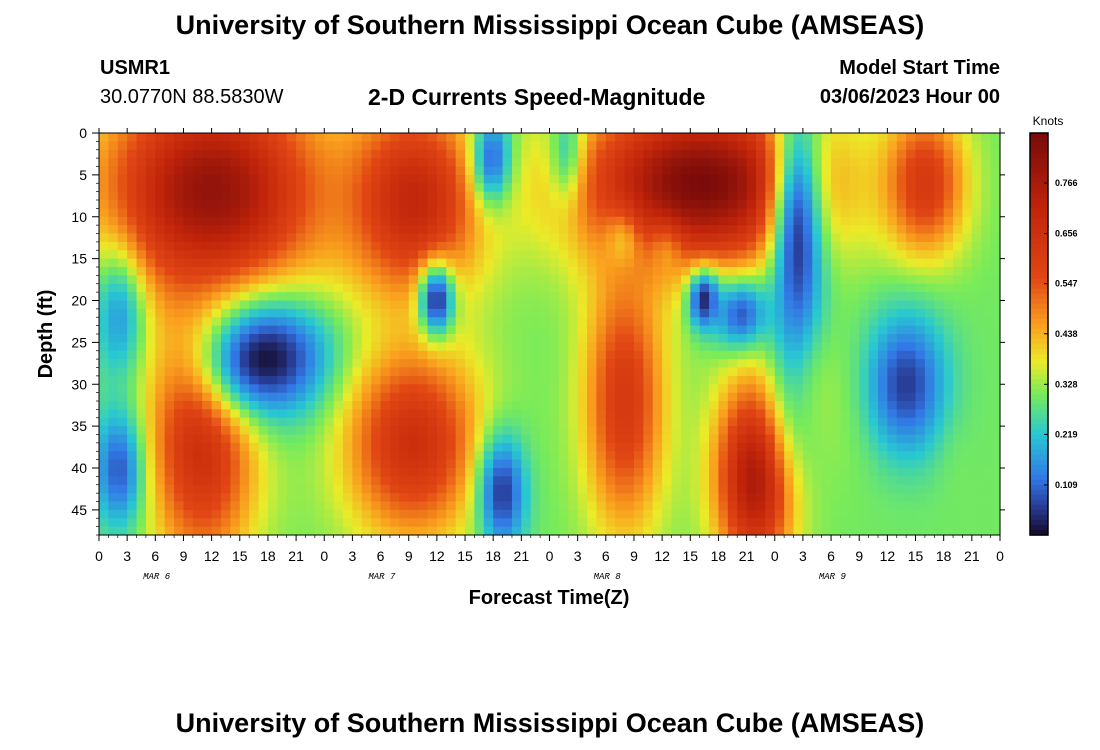 The width and height of the screenshot is (1100, 750). What do you see at coordinates (381, 556) in the screenshot?
I see `x-tick-label: 6` at bounding box center [381, 556].